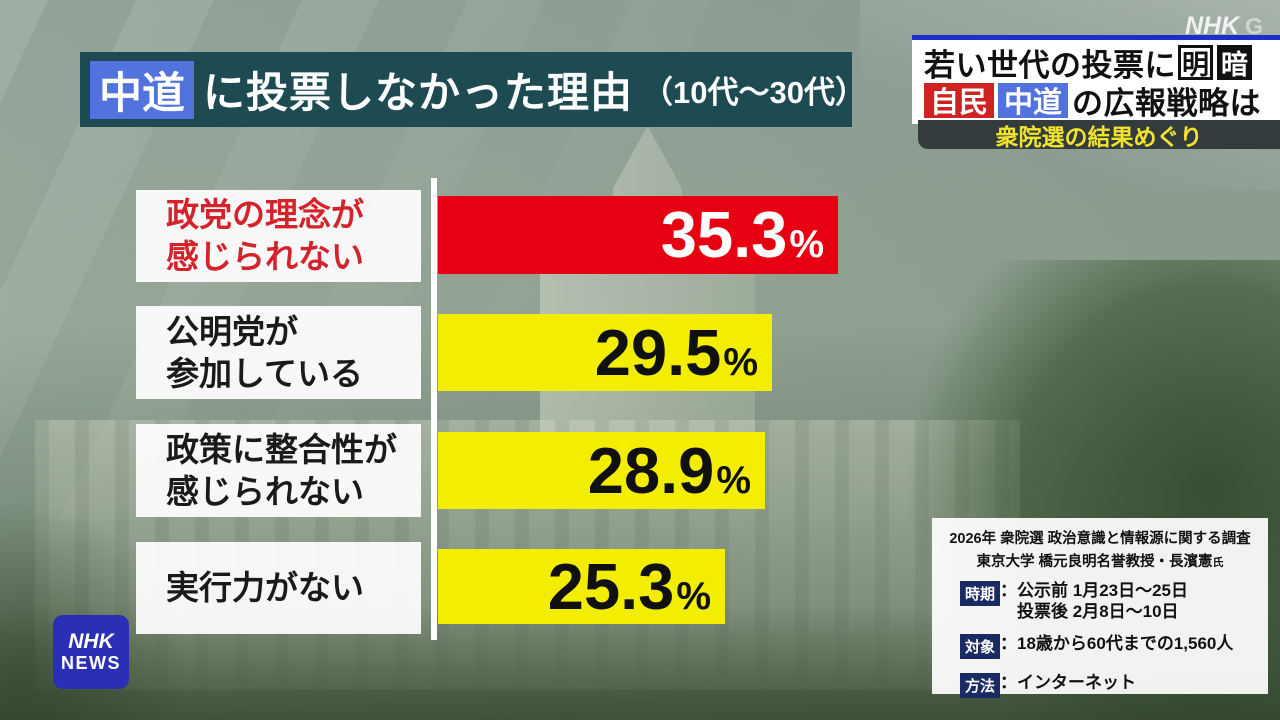 The width and height of the screenshot is (1280, 720). Describe the element at coordinates (418, 92) in the screenshot. I see `chart-title-text: に投票しなかった理由` at that location.